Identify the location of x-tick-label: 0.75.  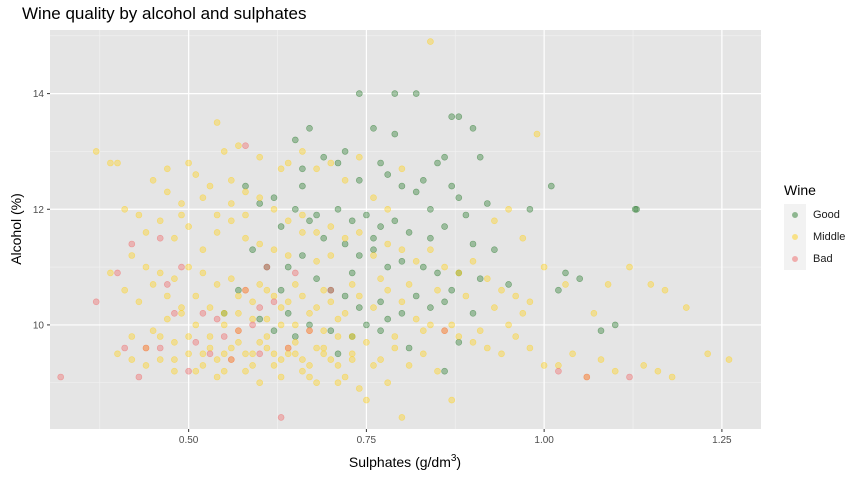
(367, 440).